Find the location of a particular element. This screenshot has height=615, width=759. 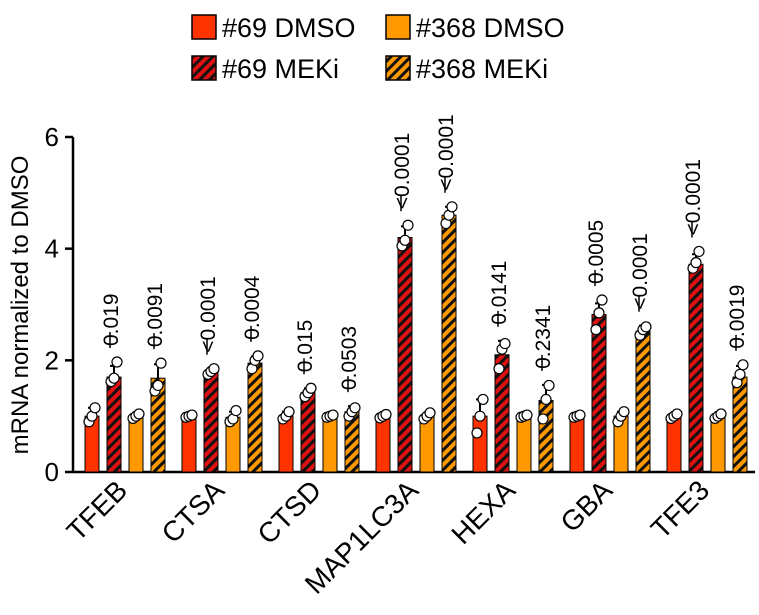

x-tick-label-tfe3: TFE3 is located at coordinates (680, 509).